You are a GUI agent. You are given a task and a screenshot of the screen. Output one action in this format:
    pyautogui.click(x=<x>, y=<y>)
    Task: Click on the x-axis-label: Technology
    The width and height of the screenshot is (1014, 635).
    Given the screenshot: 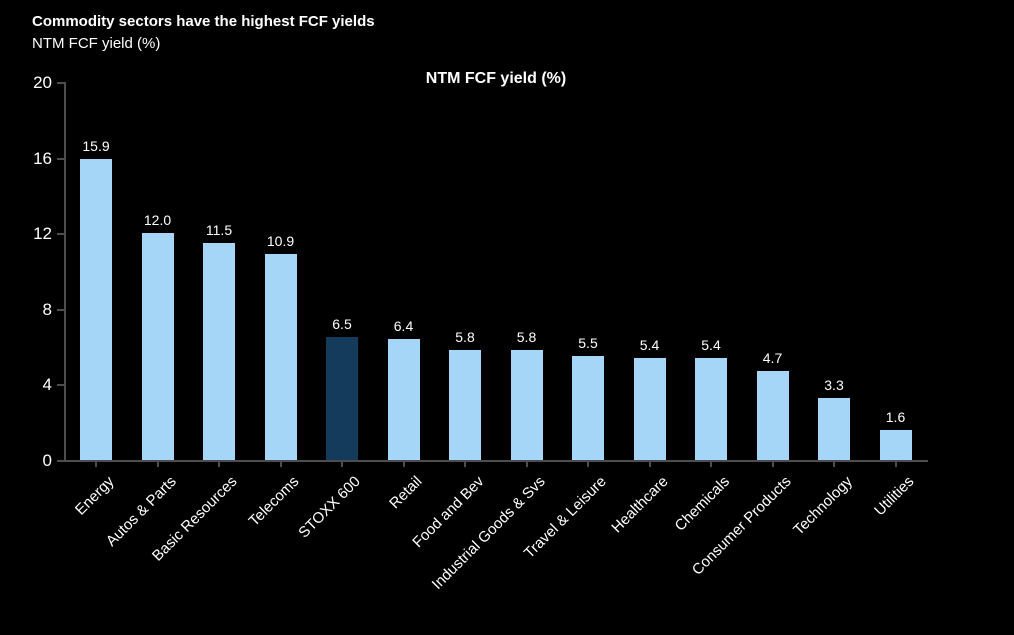 What is the action you would take?
    pyautogui.click(x=823, y=506)
    